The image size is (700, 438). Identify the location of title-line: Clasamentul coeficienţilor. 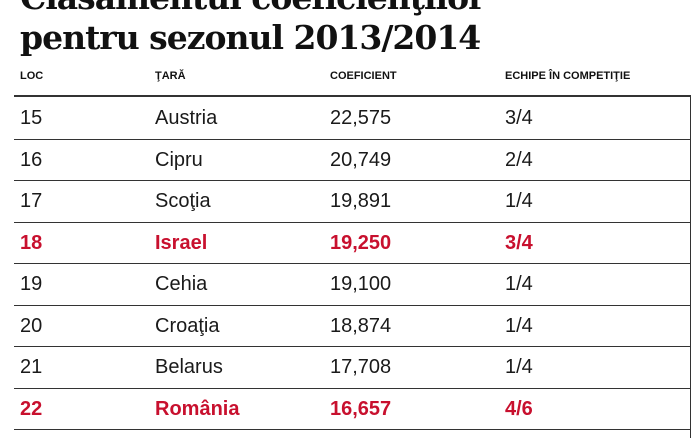
(252, 8).